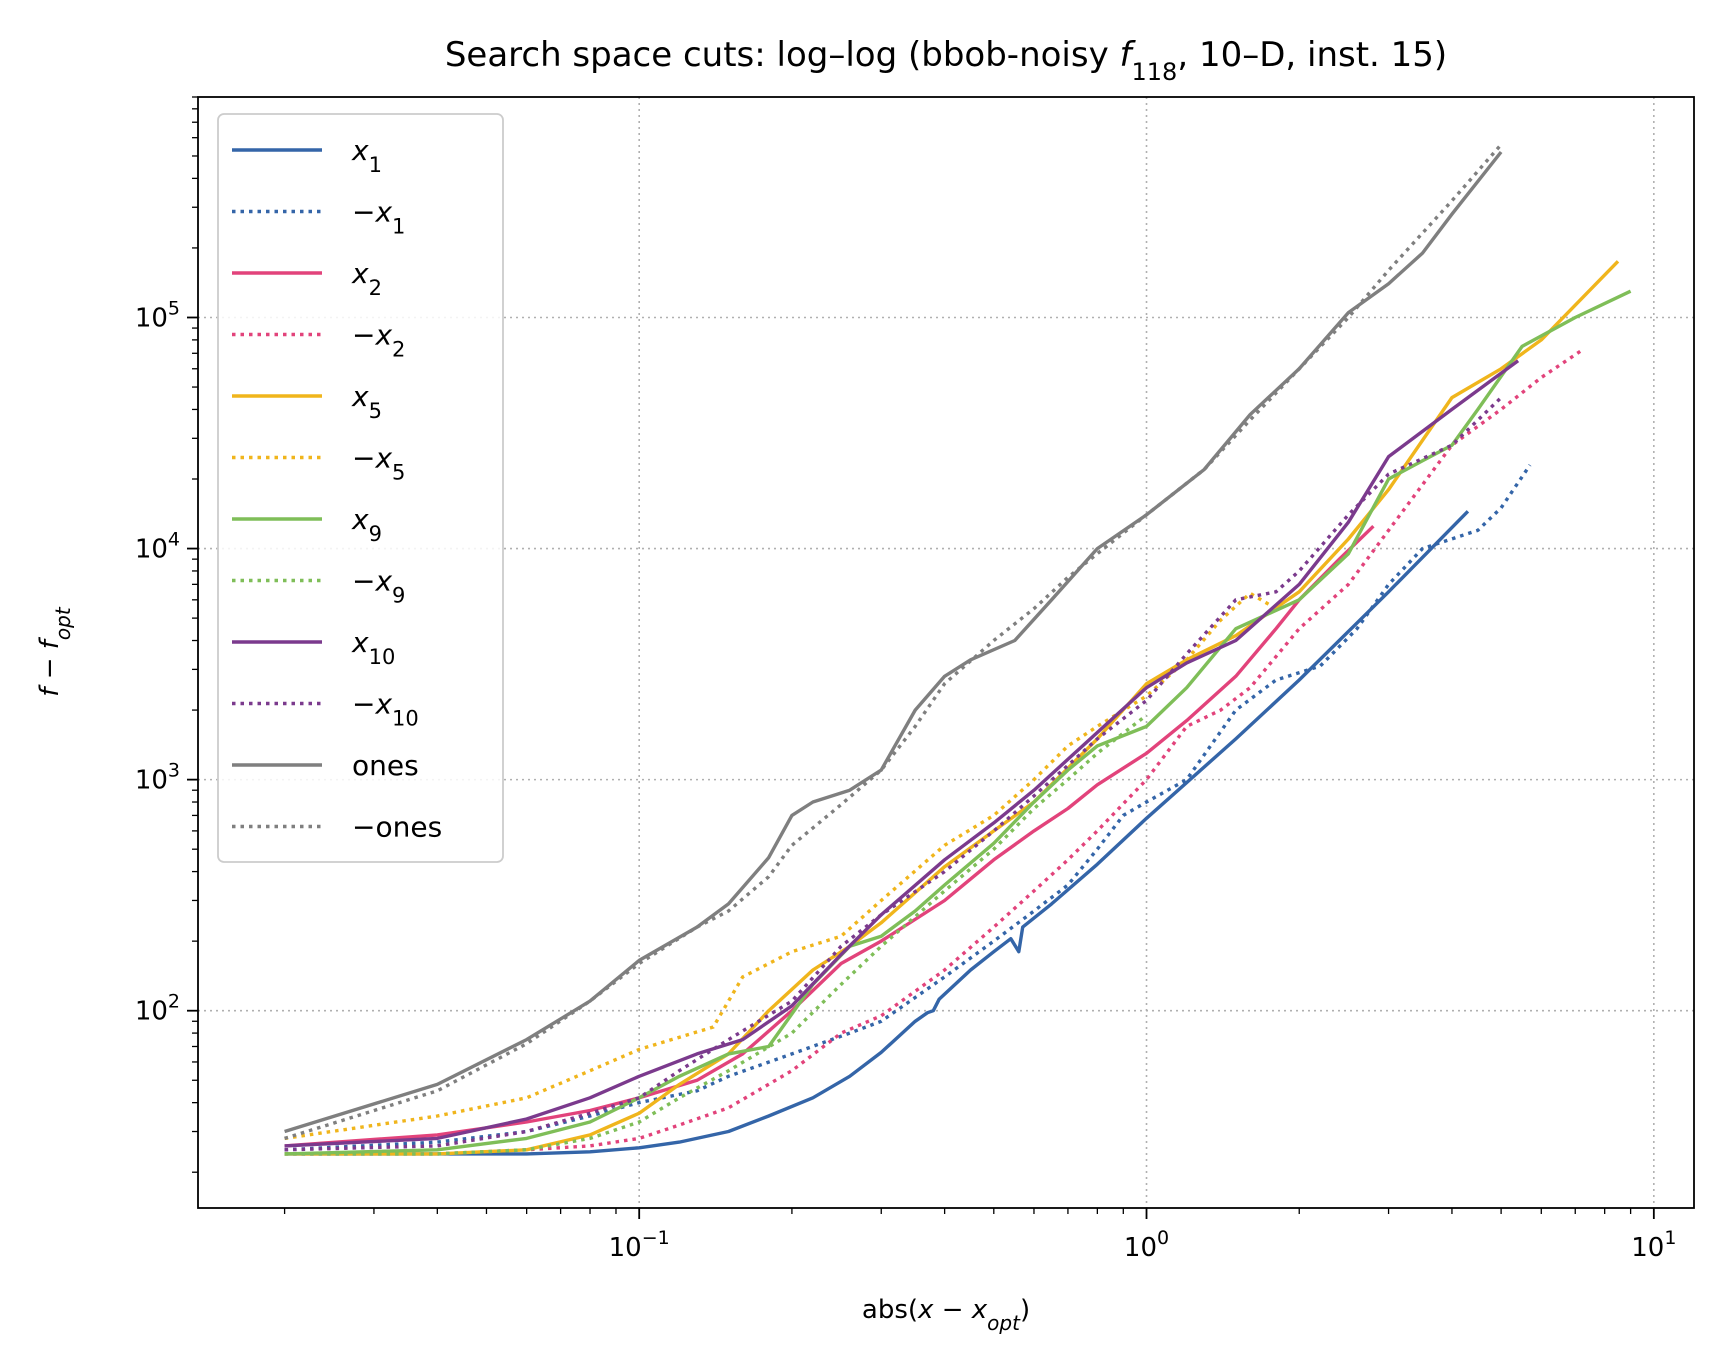  I want to click on xlabel-sub: opt, so click(1004, 1323).